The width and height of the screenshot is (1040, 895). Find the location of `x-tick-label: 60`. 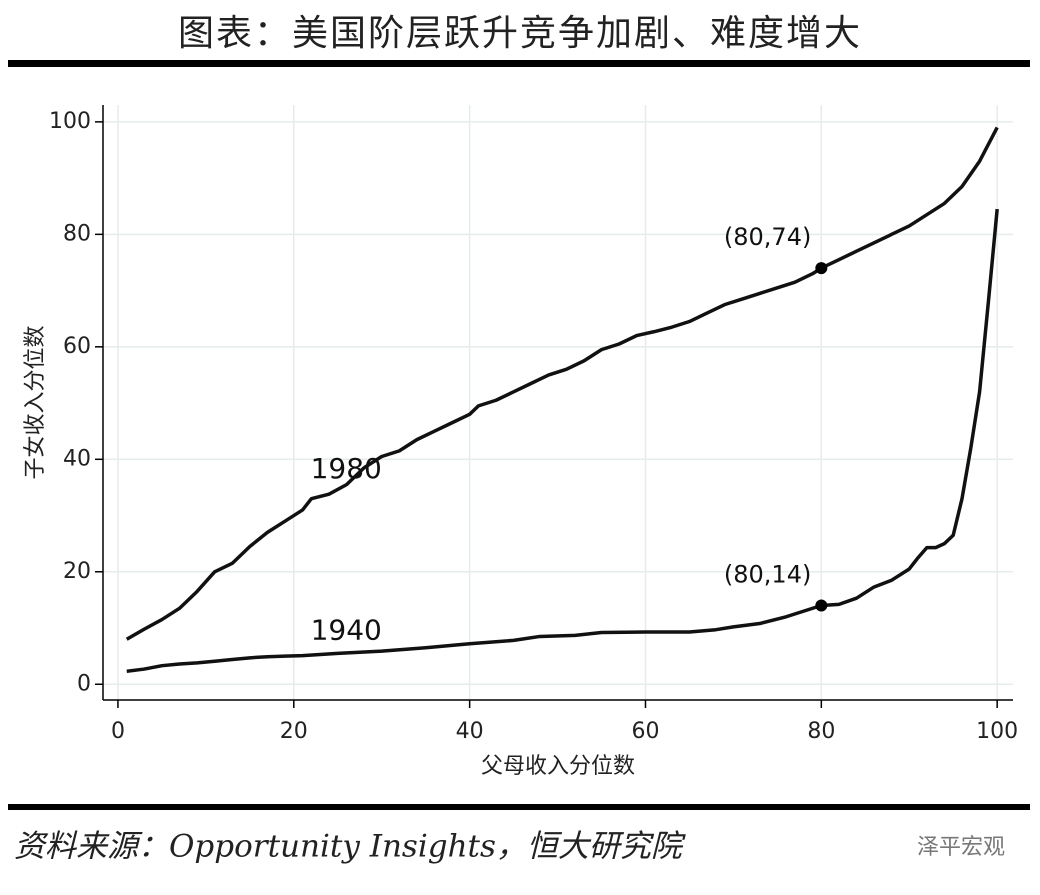

x-tick-label: 60 is located at coordinates (645, 731).